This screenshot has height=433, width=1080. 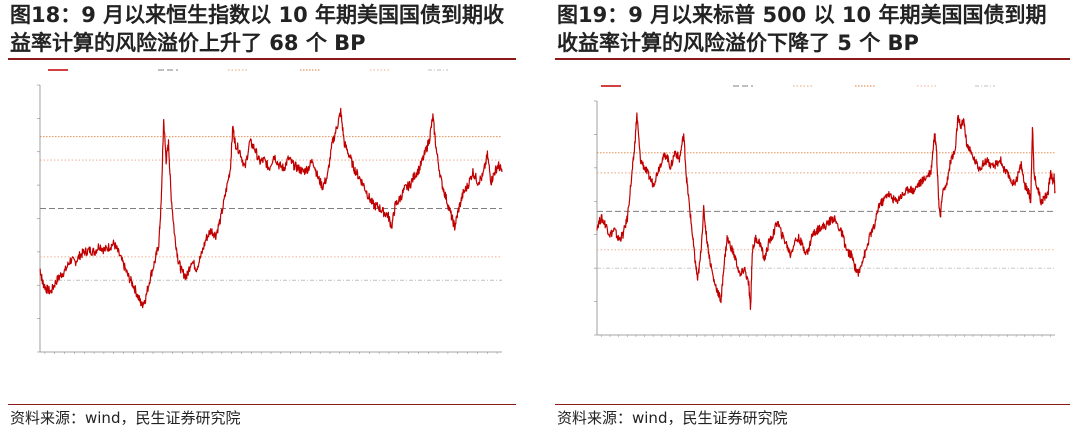 What do you see at coordinates (262, 404) in the screenshot?
I see `figure-18-source-rule` at bounding box center [262, 404].